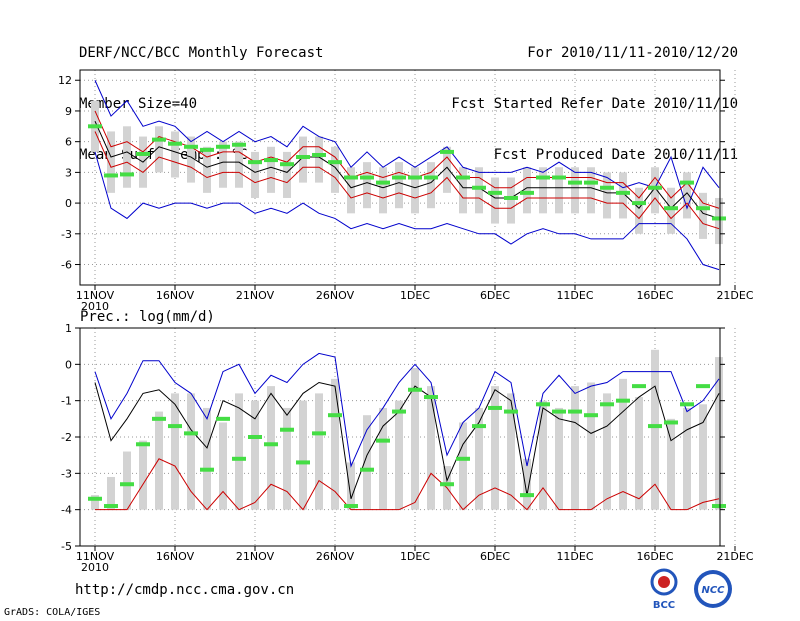  What do you see at coordinates (175, 295) in the screenshot?
I see `temp-x-label: 16NOV` at bounding box center [175, 295].